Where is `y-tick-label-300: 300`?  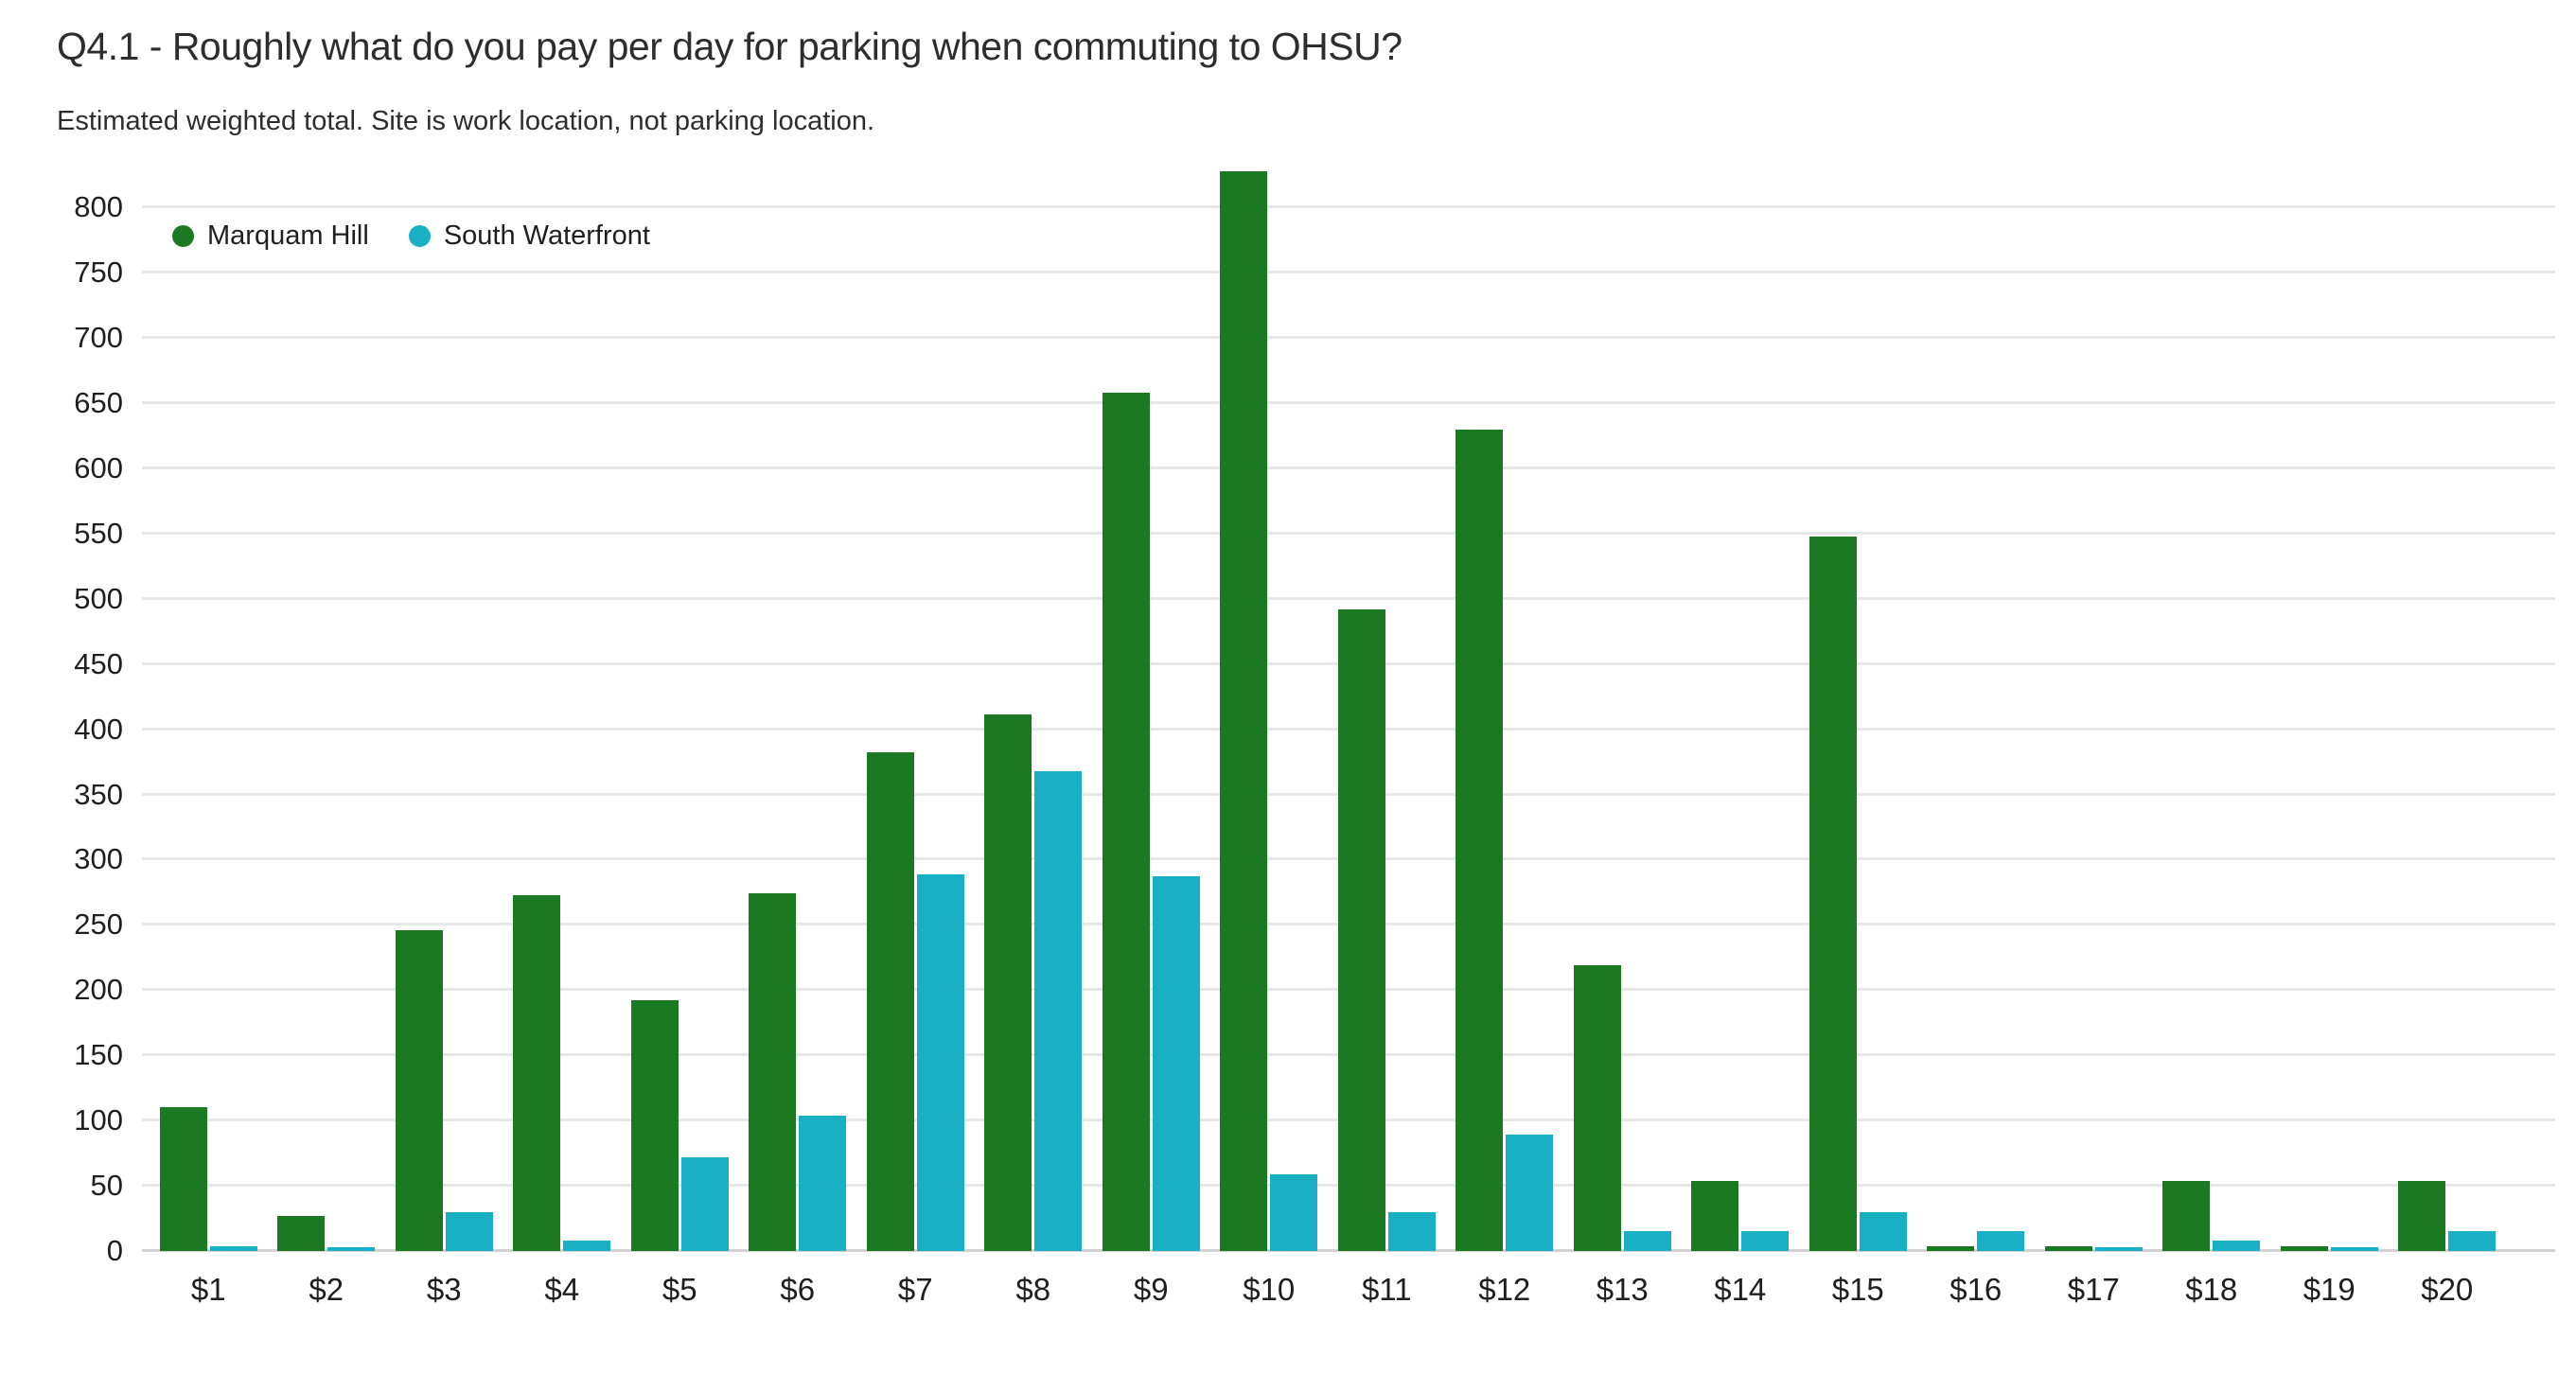 y-tick-label-300: 300 is located at coordinates (98, 859).